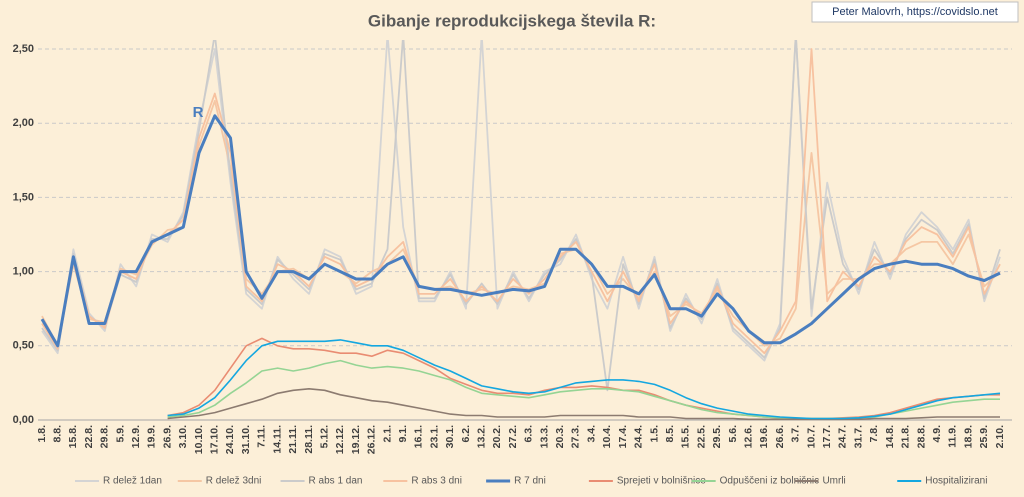 Image resolution: width=1024 pixels, height=497 pixels. Describe the element at coordinates (670, 434) in the screenshot. I see `x-tick-label: 8.5.` at that location.